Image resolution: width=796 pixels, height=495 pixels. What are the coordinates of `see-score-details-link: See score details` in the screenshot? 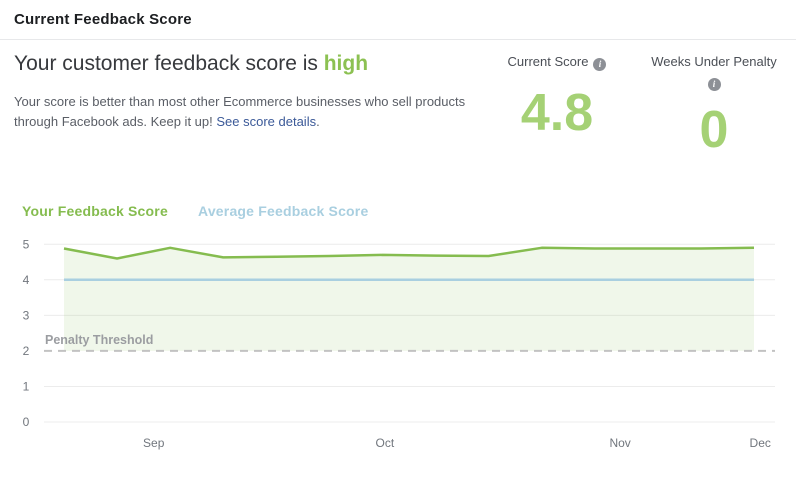 It's located at (266, 121).